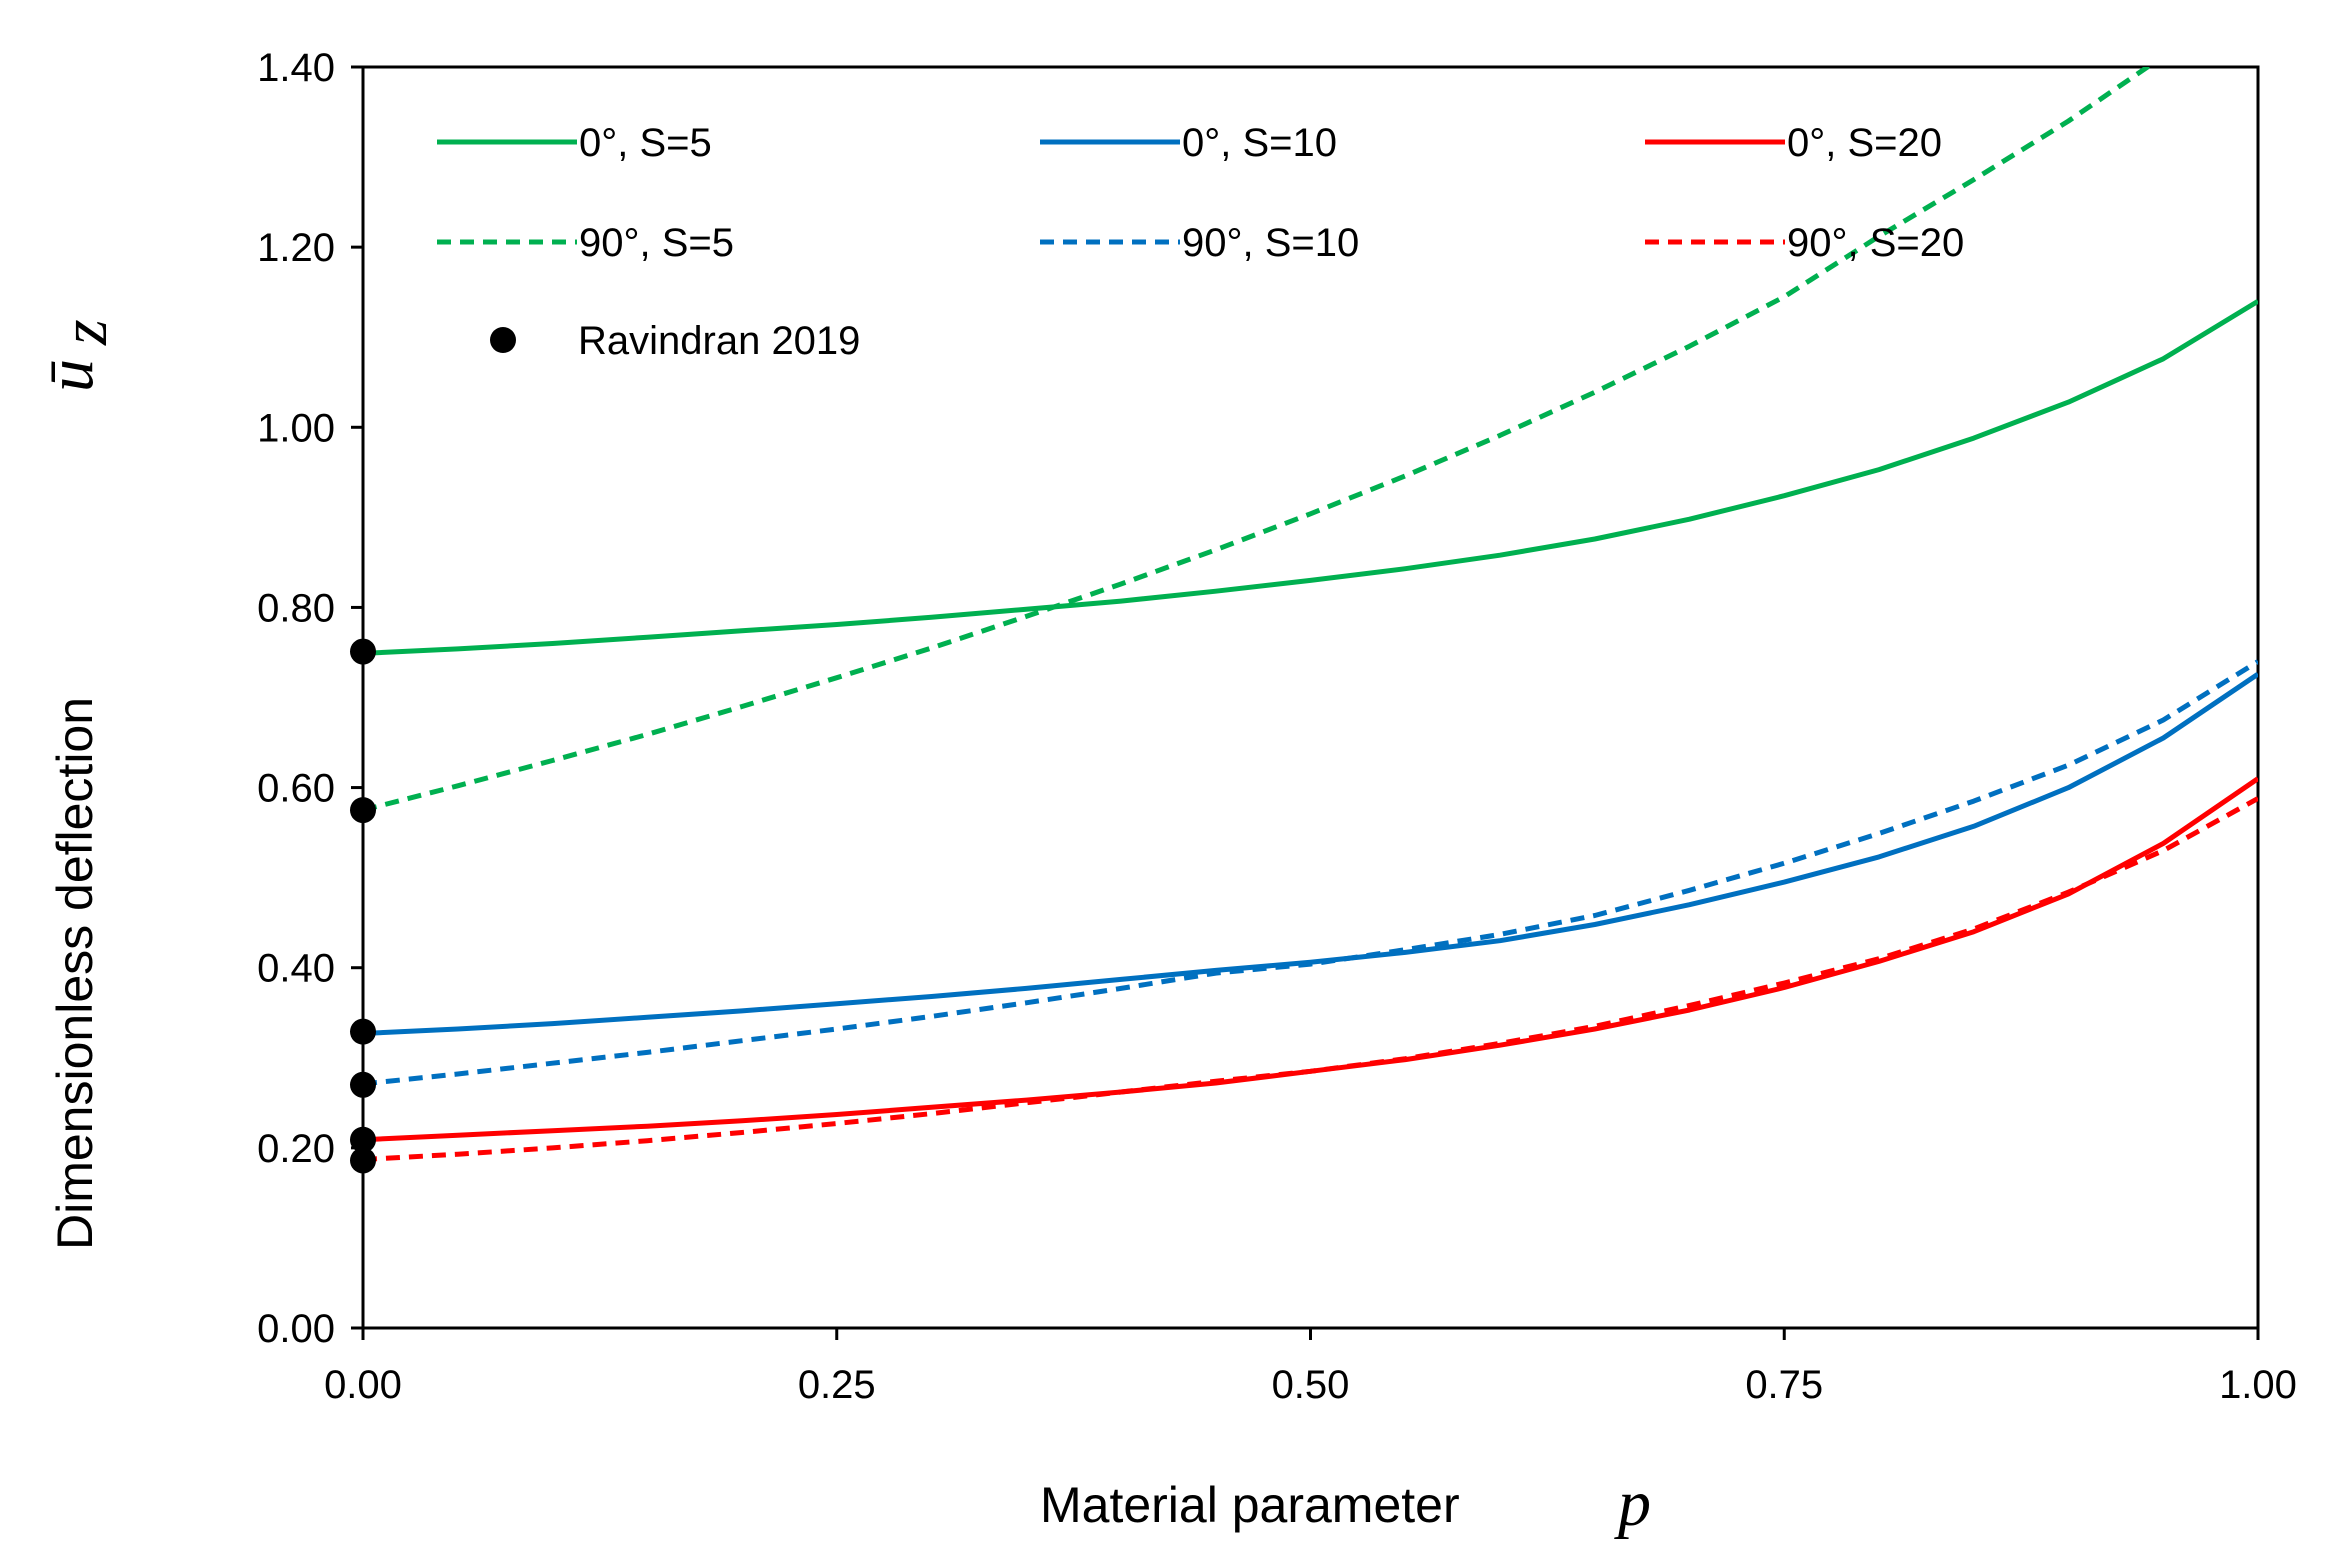  I want to click on x-axis-symbol: p, so click(1632, 1503).